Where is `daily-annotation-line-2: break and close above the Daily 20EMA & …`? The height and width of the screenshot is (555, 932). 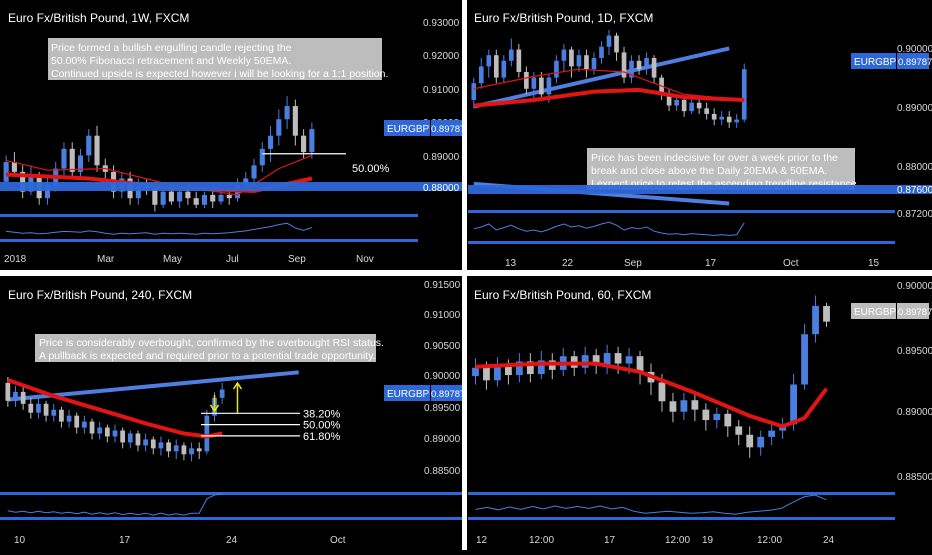
daily-annotation-line-2: break and close above the Daily 20EMA & … is located at coordinates (709, 171).